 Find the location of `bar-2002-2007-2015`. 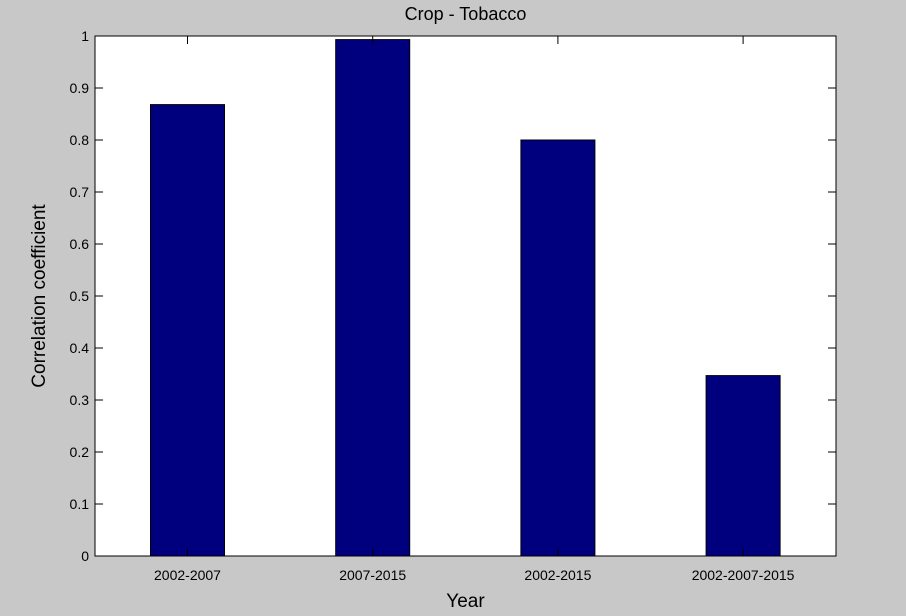

bar-2002-2007-2015 is located at coordinates (743, 466).